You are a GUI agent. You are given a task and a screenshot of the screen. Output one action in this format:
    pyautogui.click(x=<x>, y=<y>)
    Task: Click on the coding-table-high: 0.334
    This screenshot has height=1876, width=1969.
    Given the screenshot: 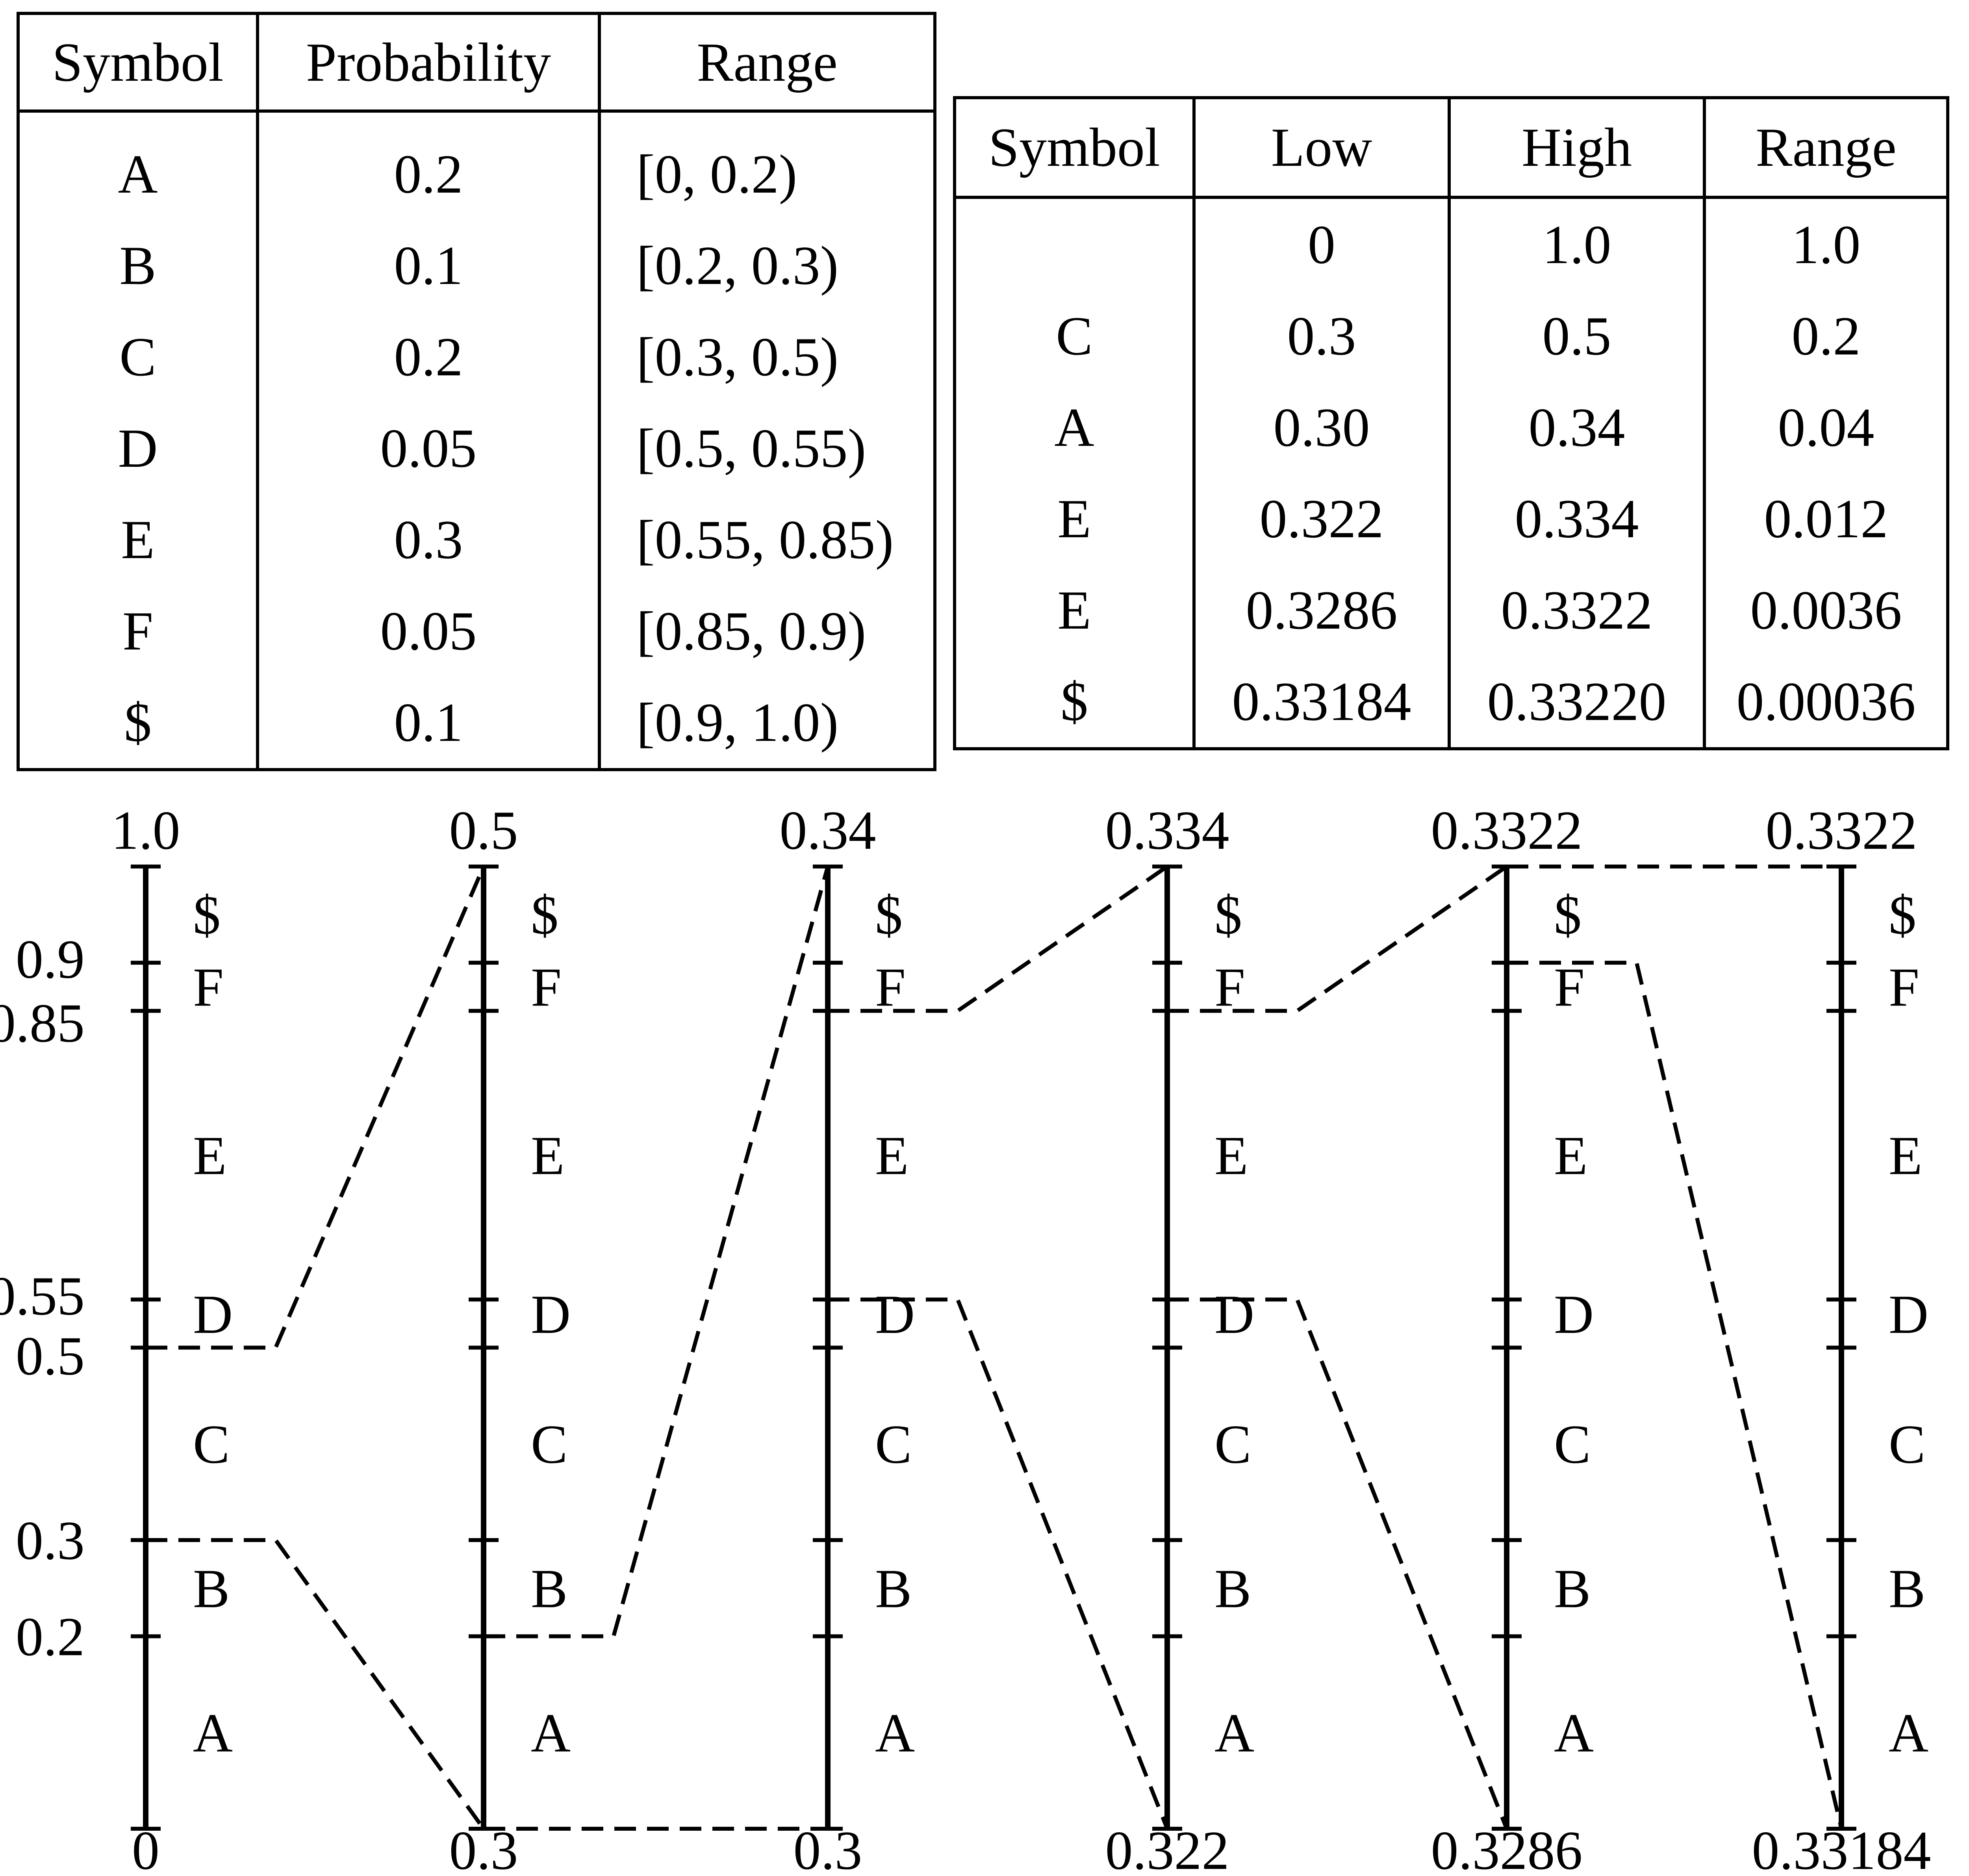 What is the action you would take?
    pyautogui.click(x=1577, y=519)
    